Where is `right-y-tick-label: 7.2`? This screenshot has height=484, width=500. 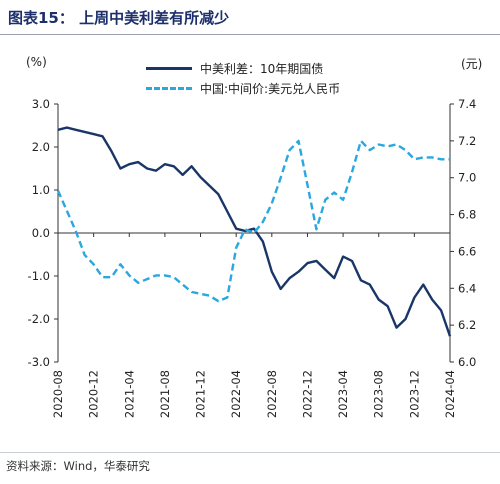 right-y-tick-label: 7.2 is located at coordinates (467, 141).